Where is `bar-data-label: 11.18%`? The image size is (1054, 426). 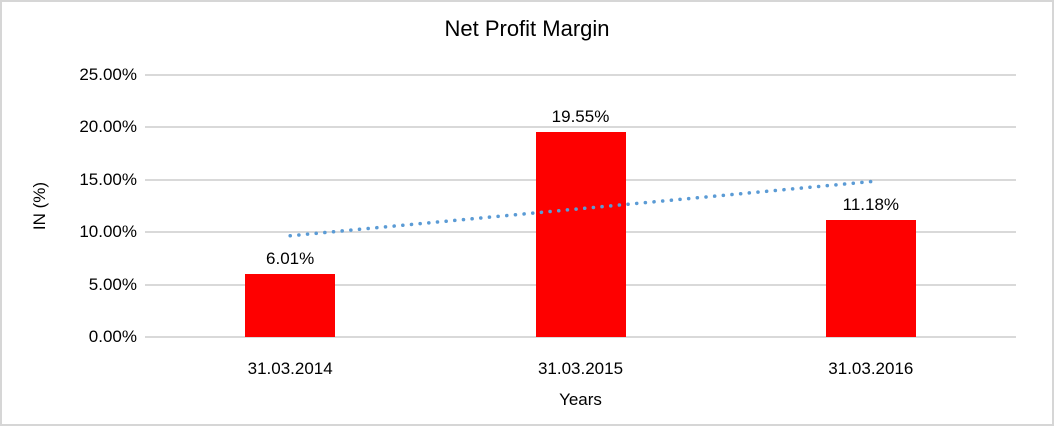
bar-data-label: 11.18% is located at coordinates (871, 204).